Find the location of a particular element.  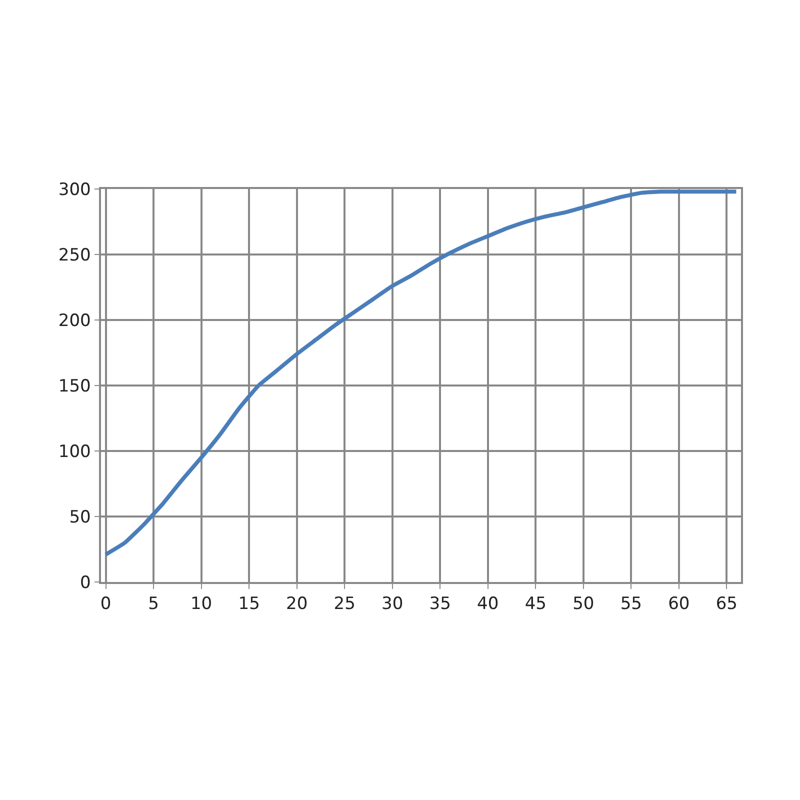

y-tick-label: 250 is located at coordinates (74, 255).